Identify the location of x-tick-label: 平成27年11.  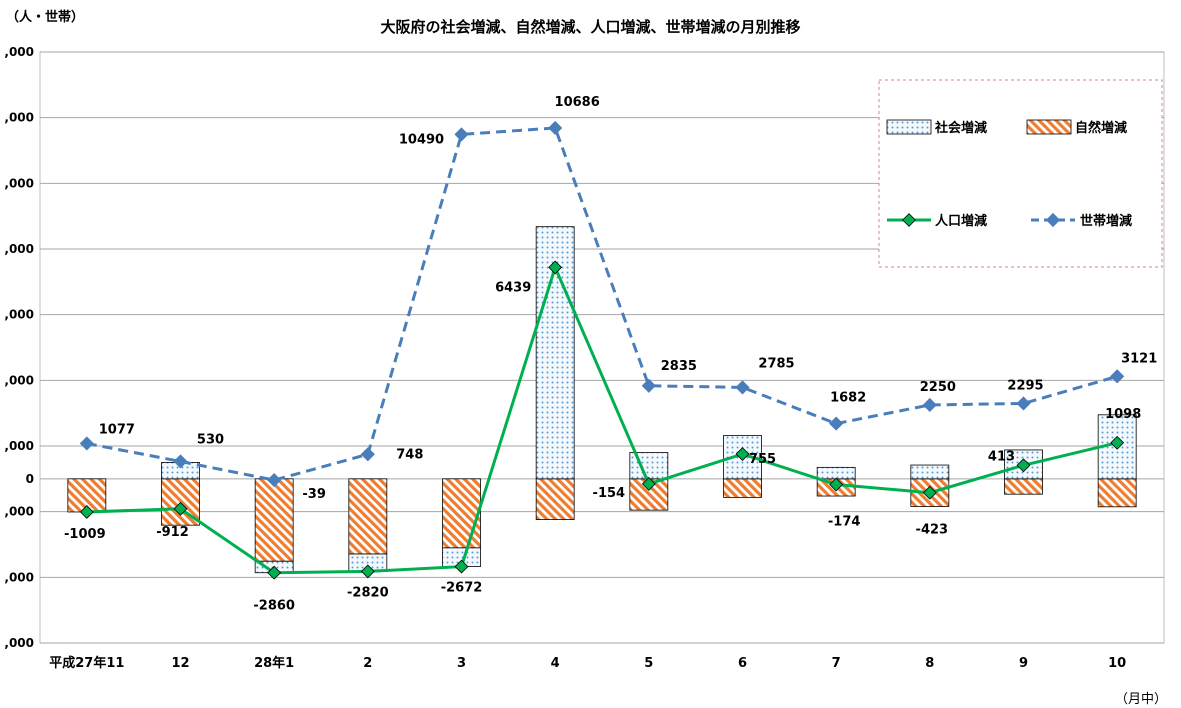
(86, 663).